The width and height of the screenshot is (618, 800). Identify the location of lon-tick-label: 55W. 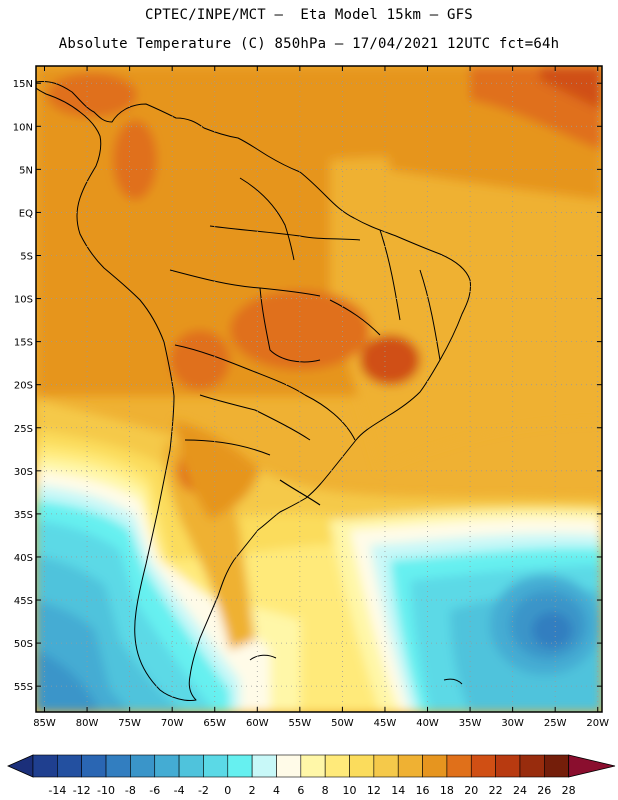
(300, 723).